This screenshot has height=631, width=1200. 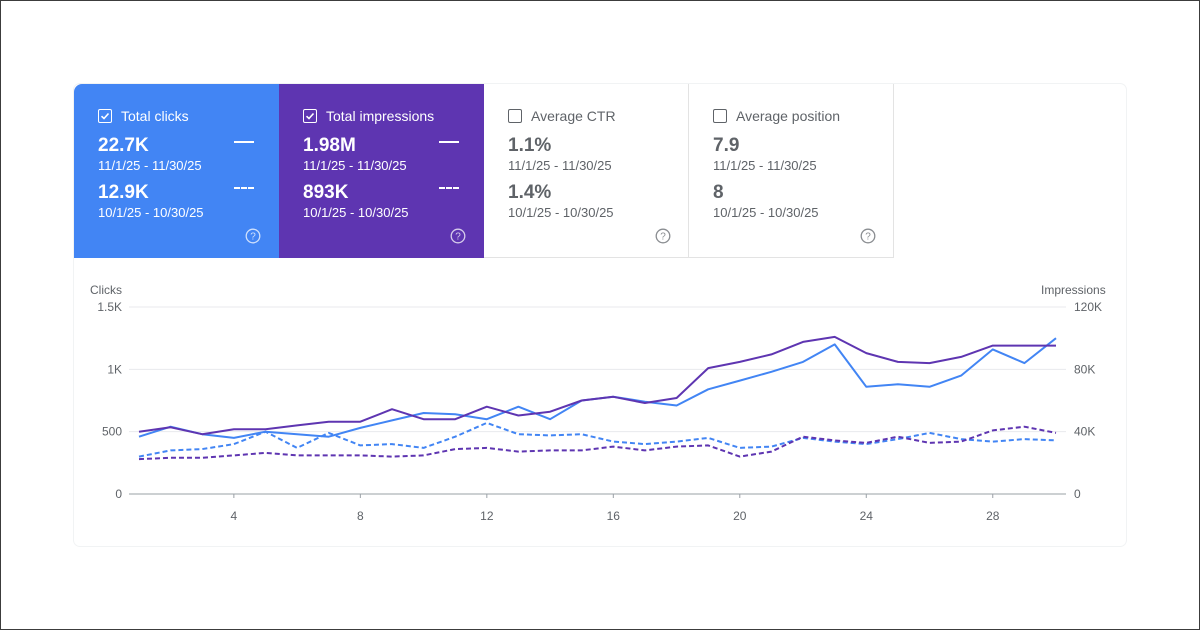 I want to click on value-current: 1.1%, so click(x=530, y=145).